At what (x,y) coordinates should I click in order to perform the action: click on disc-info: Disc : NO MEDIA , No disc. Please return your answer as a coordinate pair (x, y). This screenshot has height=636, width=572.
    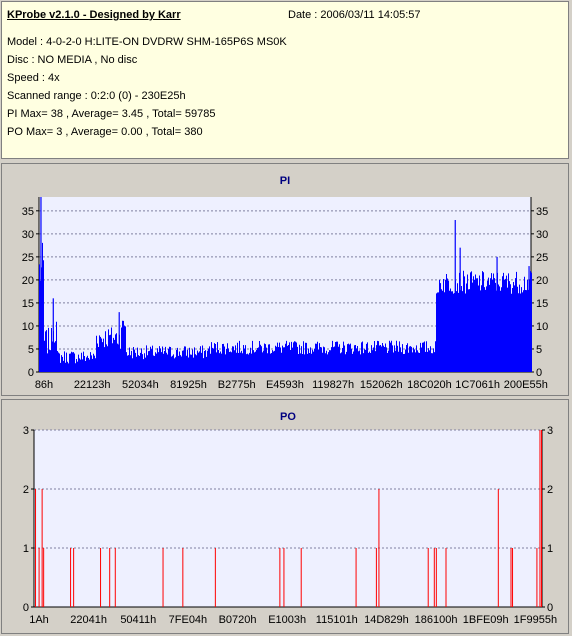
    Looking at the image, I should click on (72, 60).